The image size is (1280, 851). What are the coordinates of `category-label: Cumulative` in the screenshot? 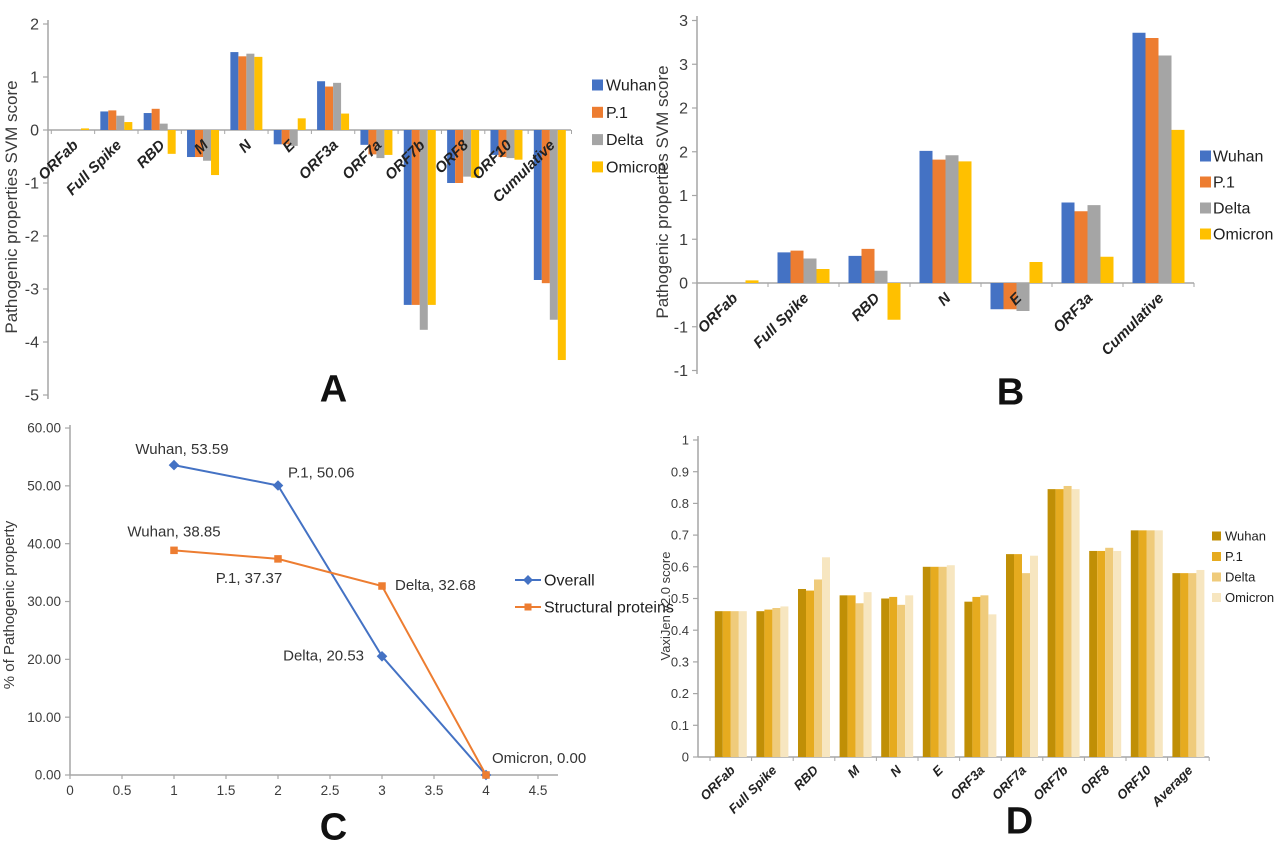 It's located at (1132, 324).